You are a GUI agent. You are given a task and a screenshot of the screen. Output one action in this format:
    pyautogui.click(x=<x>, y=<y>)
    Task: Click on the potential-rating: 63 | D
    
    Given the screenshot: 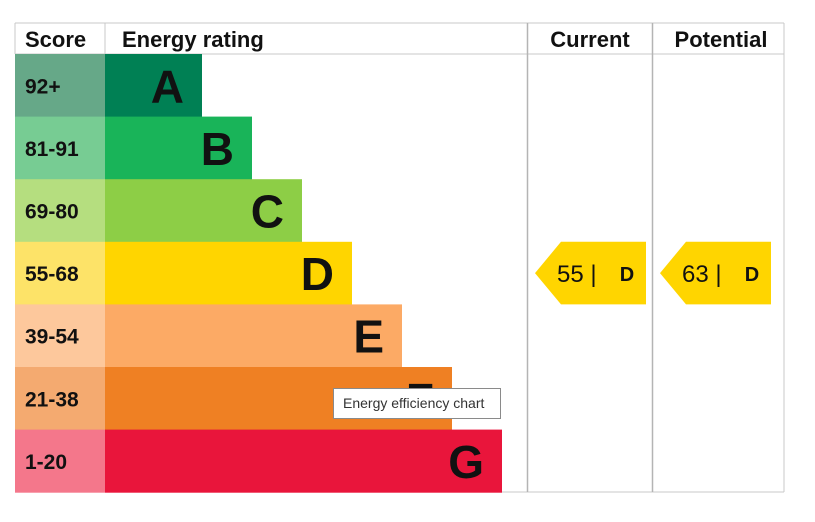 What is the action you would take?
    pyautogui.click(x=715, y=273)
    